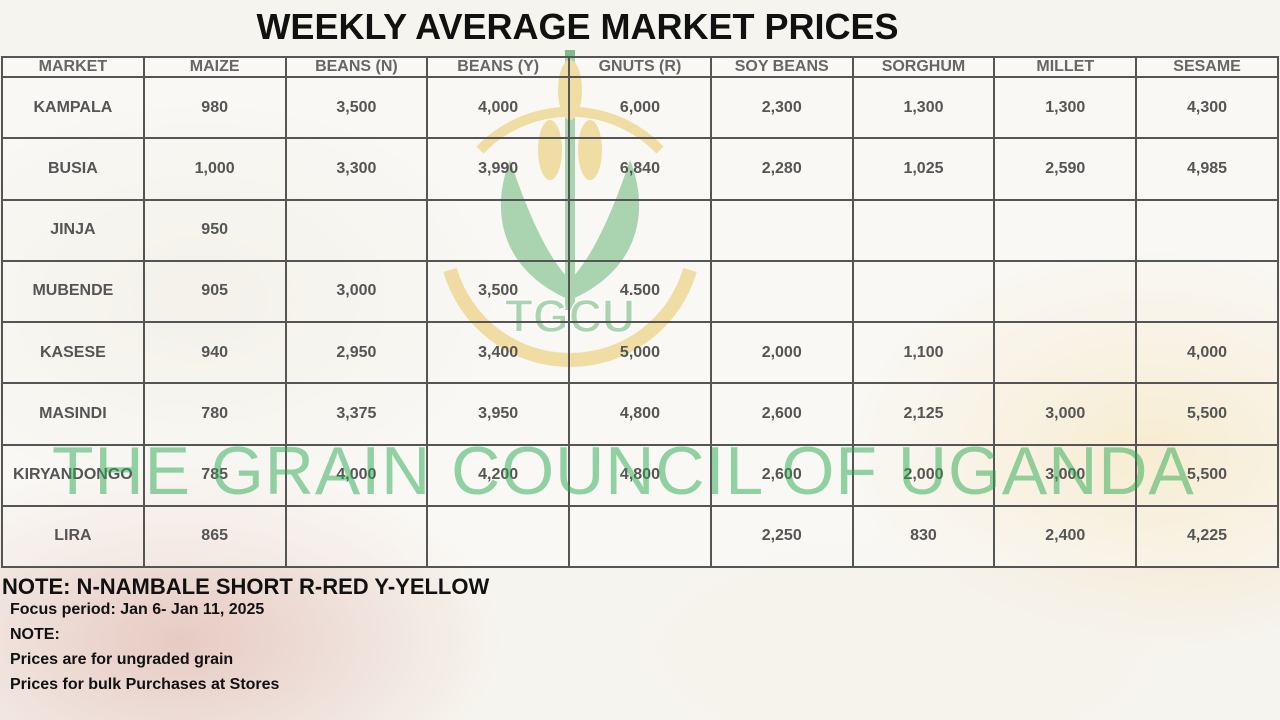  Describe the element at coordinates (356, 67) in the screenshot. I see `column-header: BEANS (N)` at that location.